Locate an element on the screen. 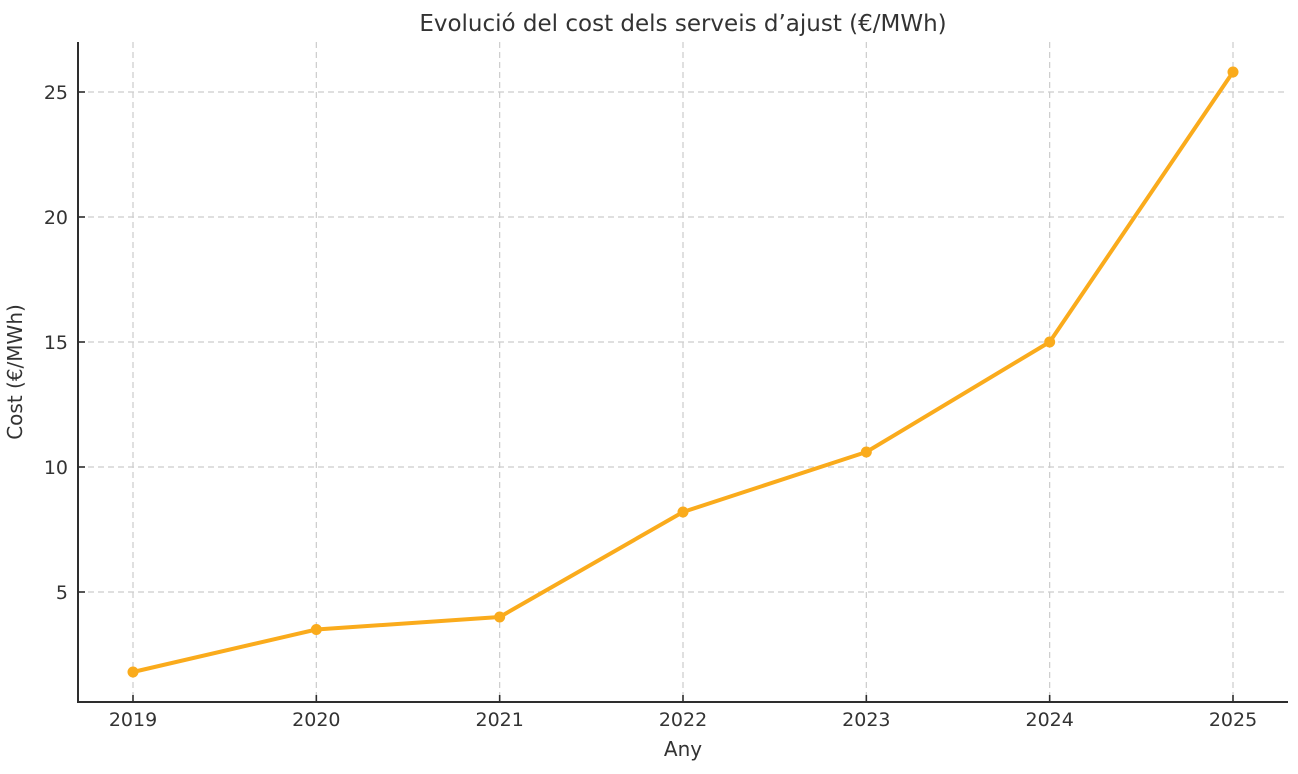 This screenshot has height=774, width=1298. x-tick-label: 2019 is located at coordinates (133, 720).